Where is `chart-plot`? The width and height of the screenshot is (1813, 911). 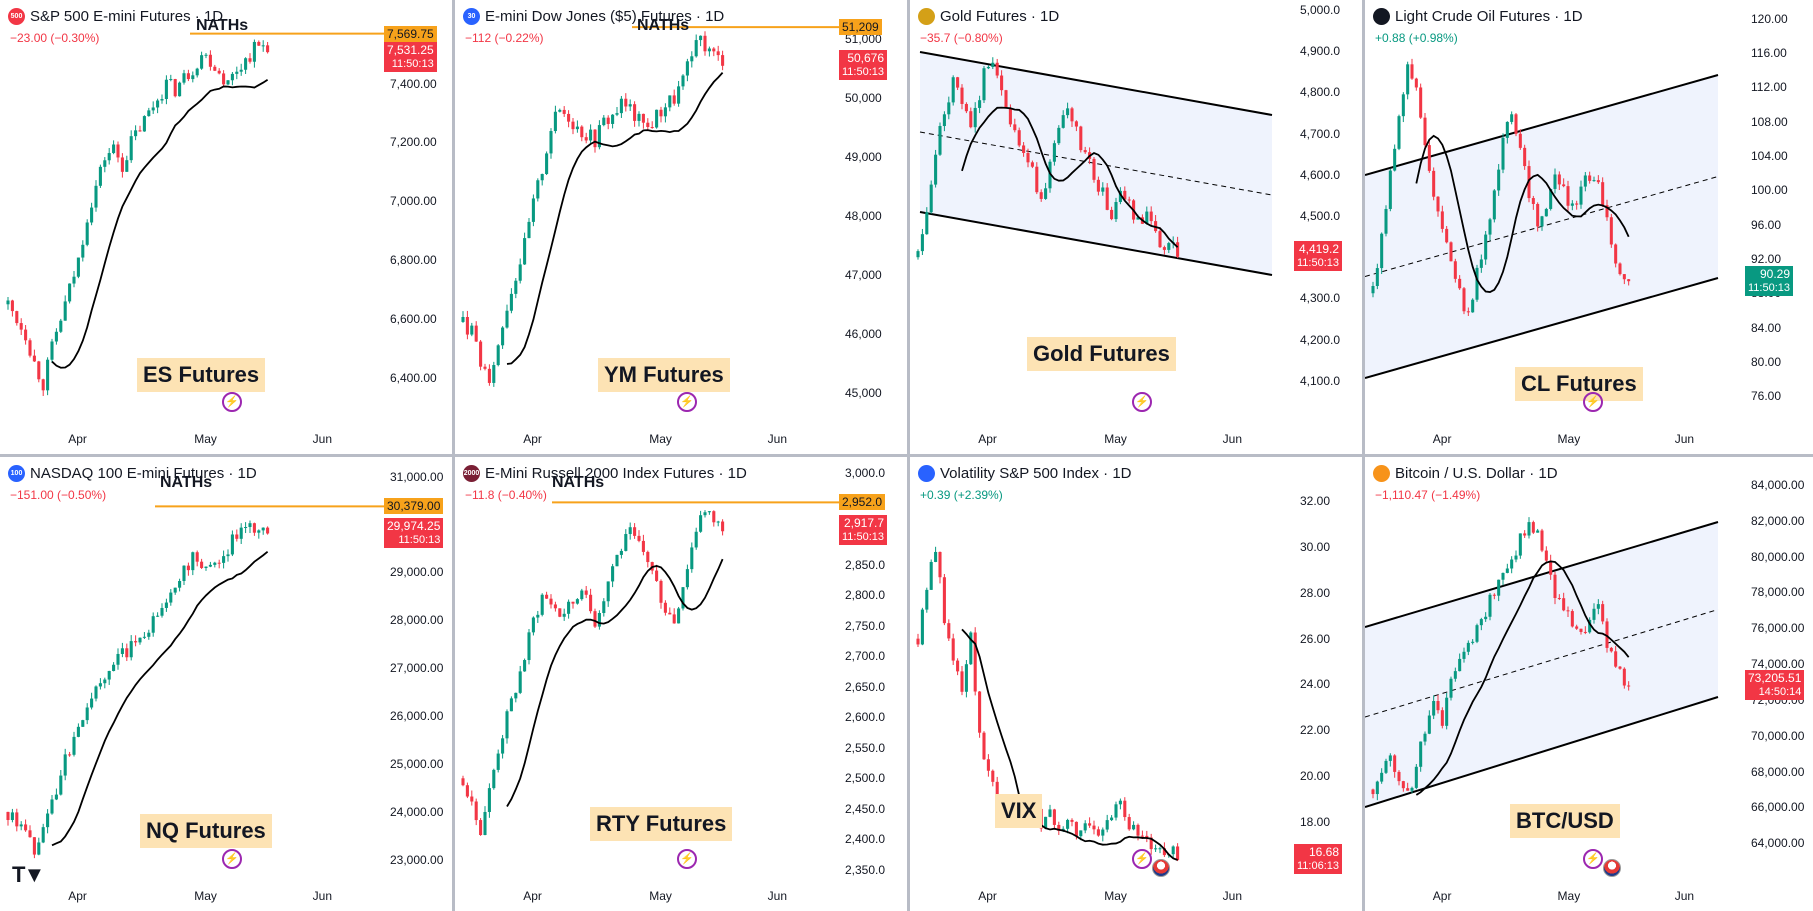
chart-plot is located at coordinates (1136, 684).